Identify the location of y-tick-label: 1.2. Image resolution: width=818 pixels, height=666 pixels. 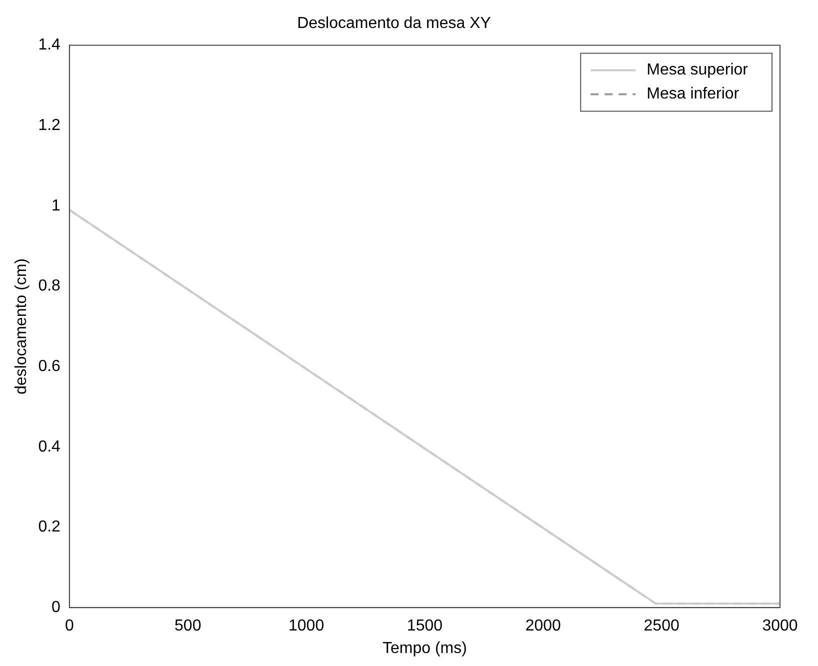
(49, 125).